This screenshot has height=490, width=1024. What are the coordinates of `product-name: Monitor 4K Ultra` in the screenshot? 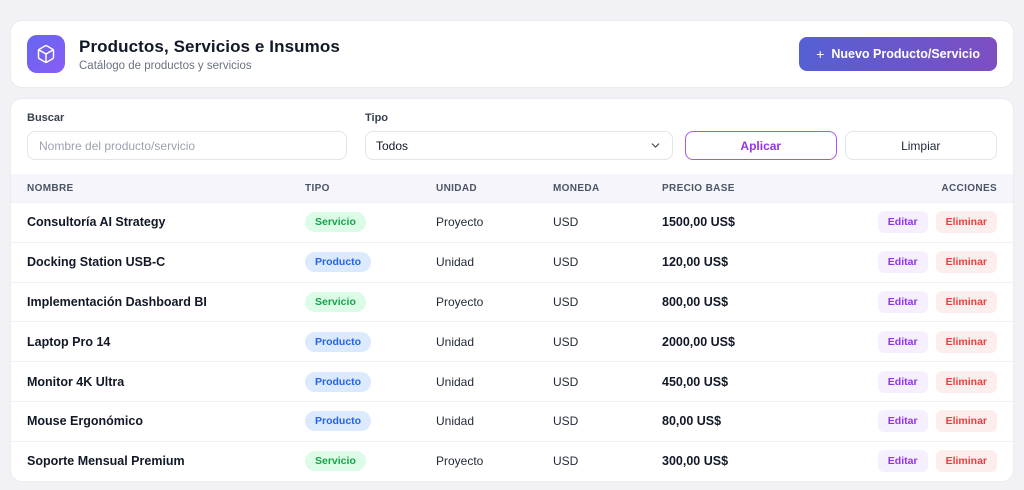 It's located at (76, 381).